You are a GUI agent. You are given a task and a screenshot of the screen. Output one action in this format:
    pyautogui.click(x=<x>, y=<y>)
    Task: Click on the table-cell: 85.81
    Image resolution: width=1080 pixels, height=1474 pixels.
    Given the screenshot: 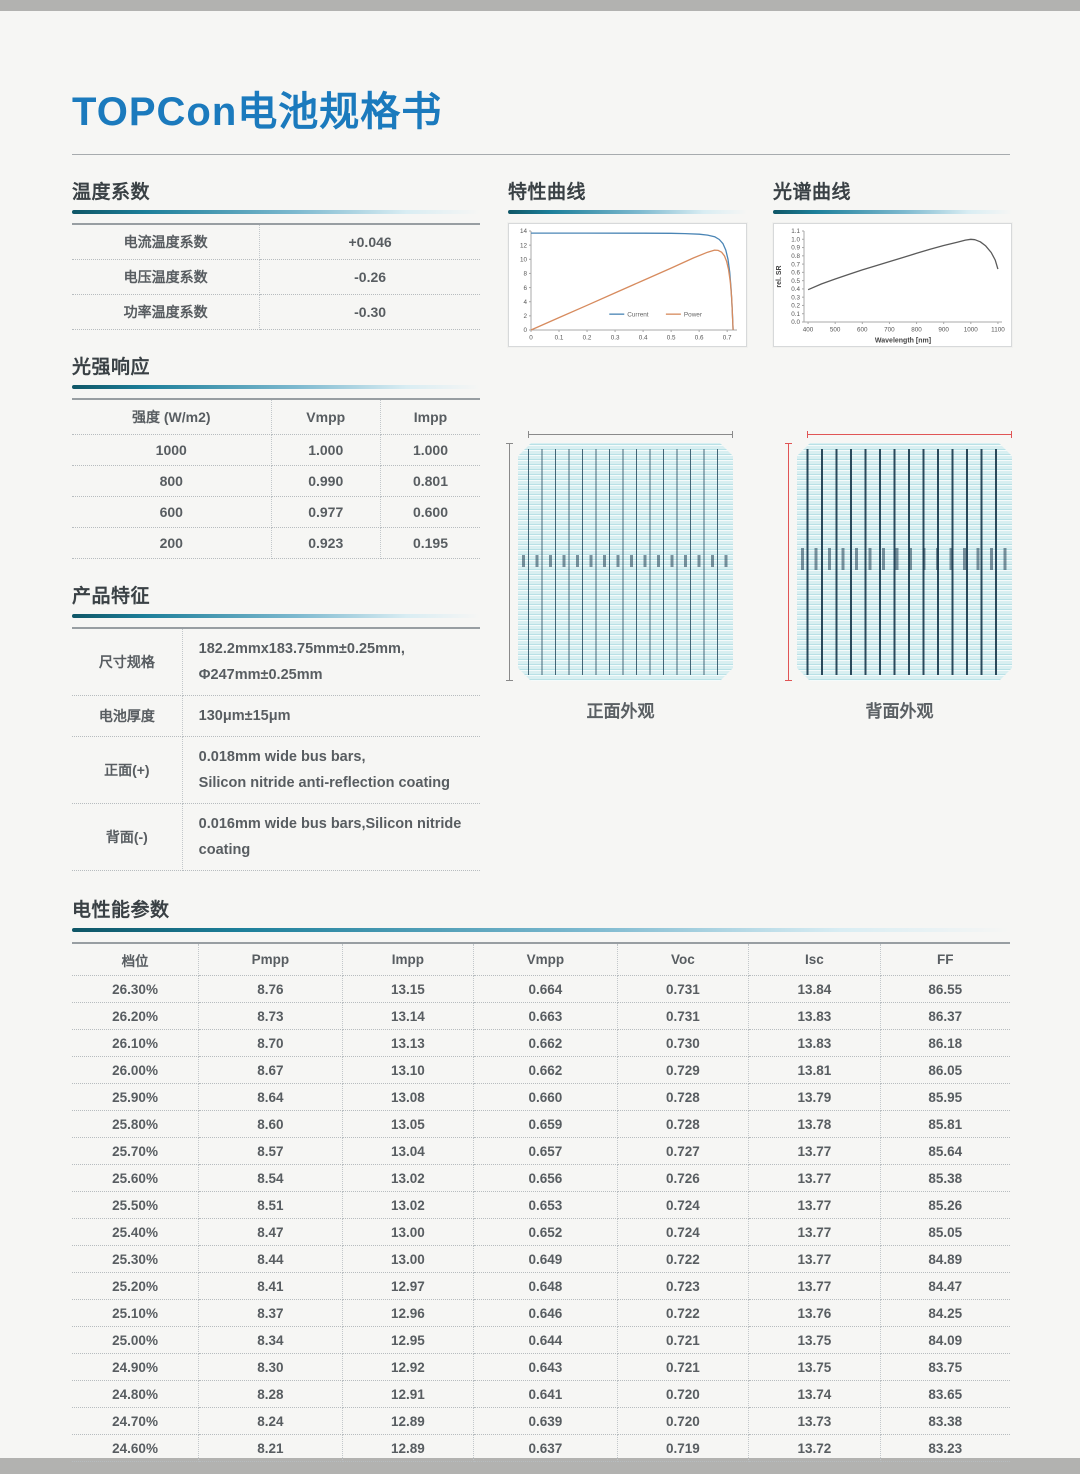 What is the action you would take?
    pyautogui.click(x=945, y=1124)
    